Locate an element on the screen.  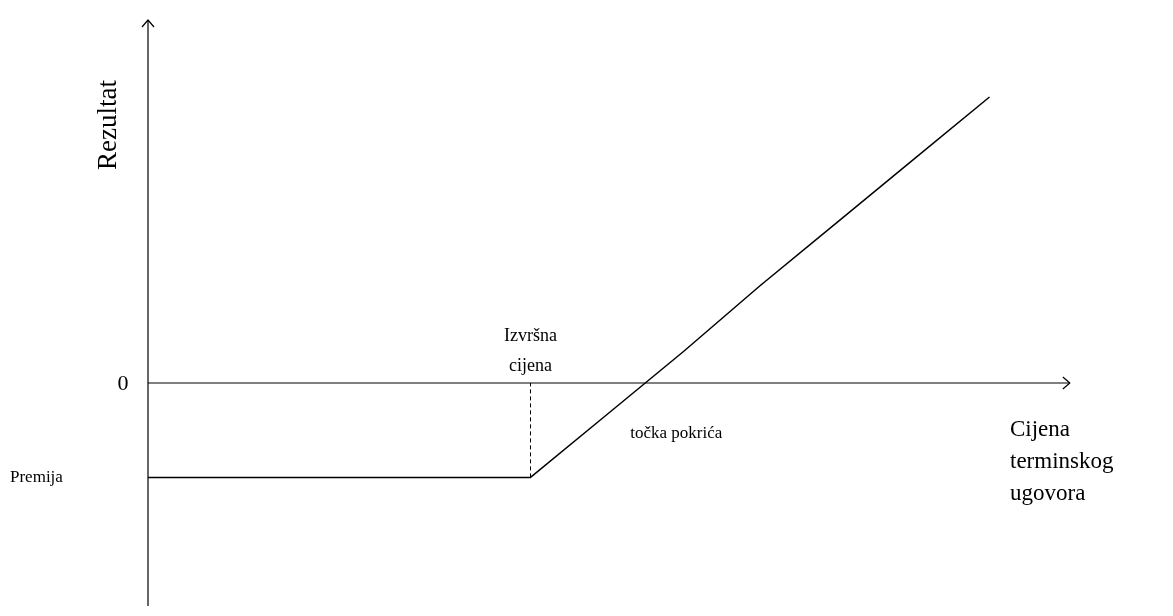
y-axis-title: Rezultat is located at coordinates (107, 124).